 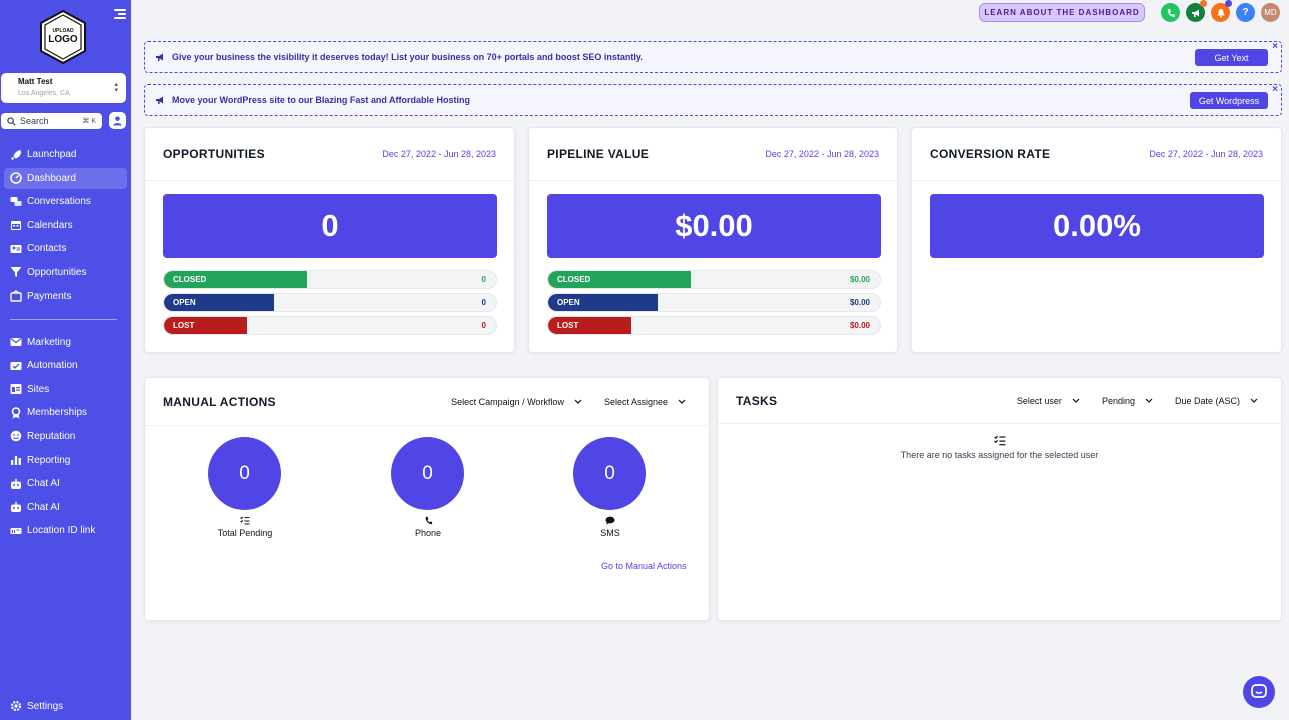 I want to click on closed-bar: CLOSED 0, so click(x=330, y=279).